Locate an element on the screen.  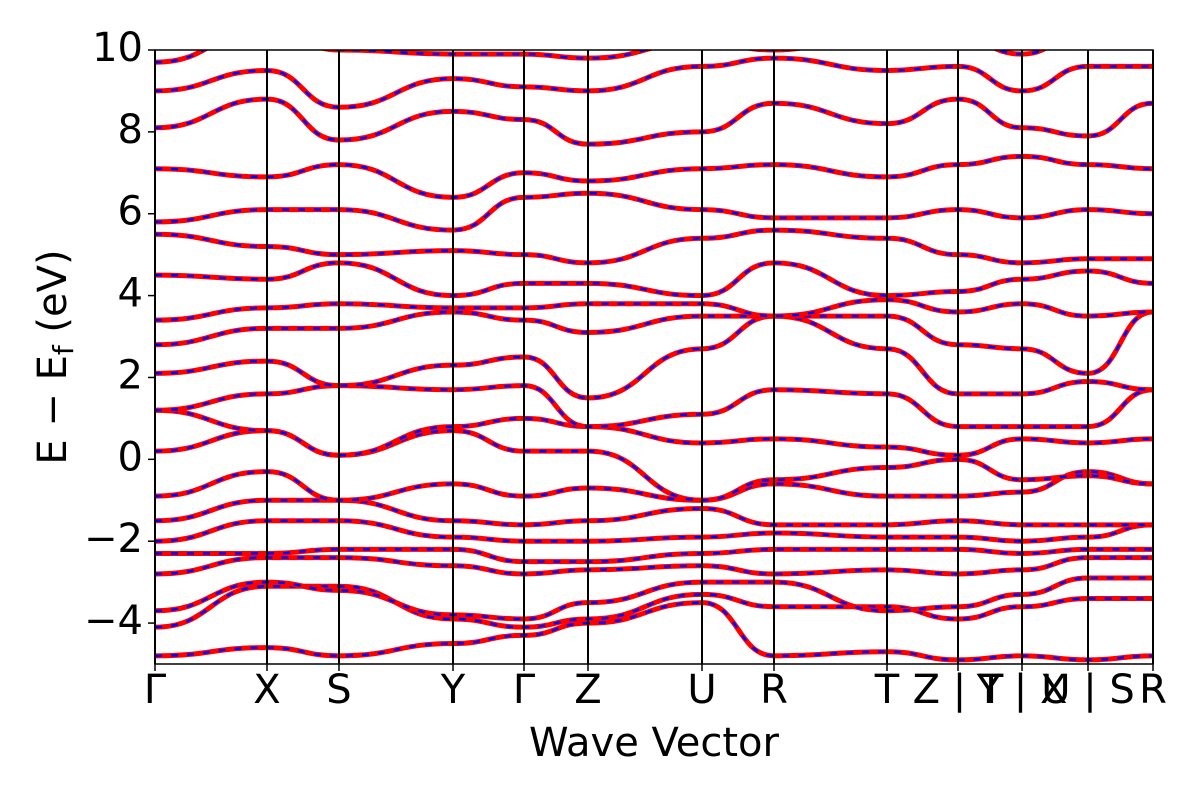
y-tick-label: 0 is located at coordinates (130, 457).